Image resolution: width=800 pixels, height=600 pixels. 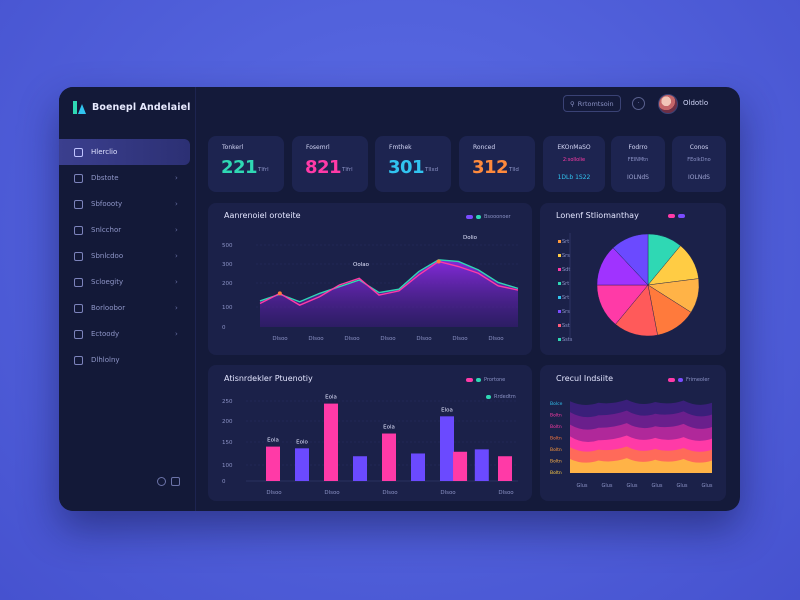 What do you see at coordinates (514, 170) in the screenshot?
I see `stat-unit: Tlld` at bounding box center [514, 170].